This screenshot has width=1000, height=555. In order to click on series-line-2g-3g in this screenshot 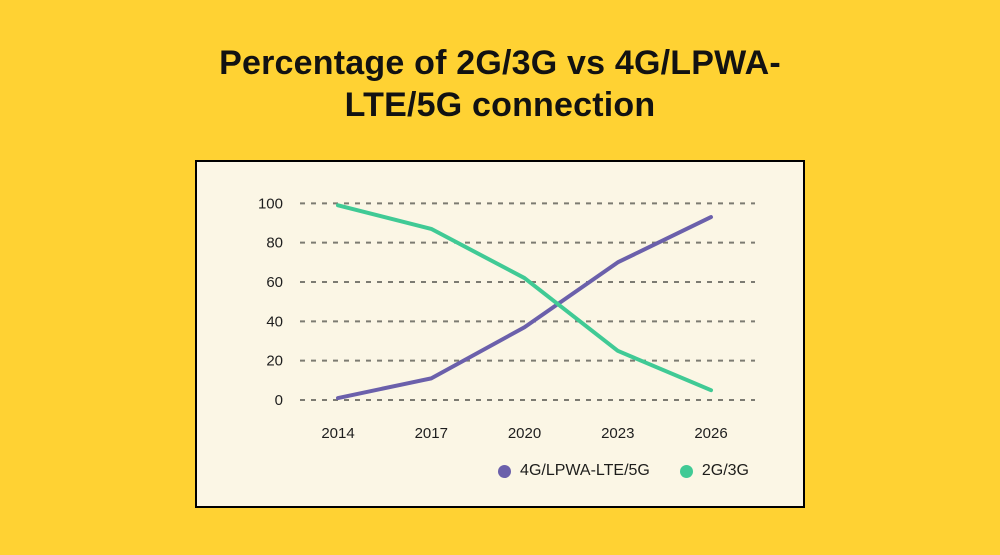, I will do `click(524, 298)`.